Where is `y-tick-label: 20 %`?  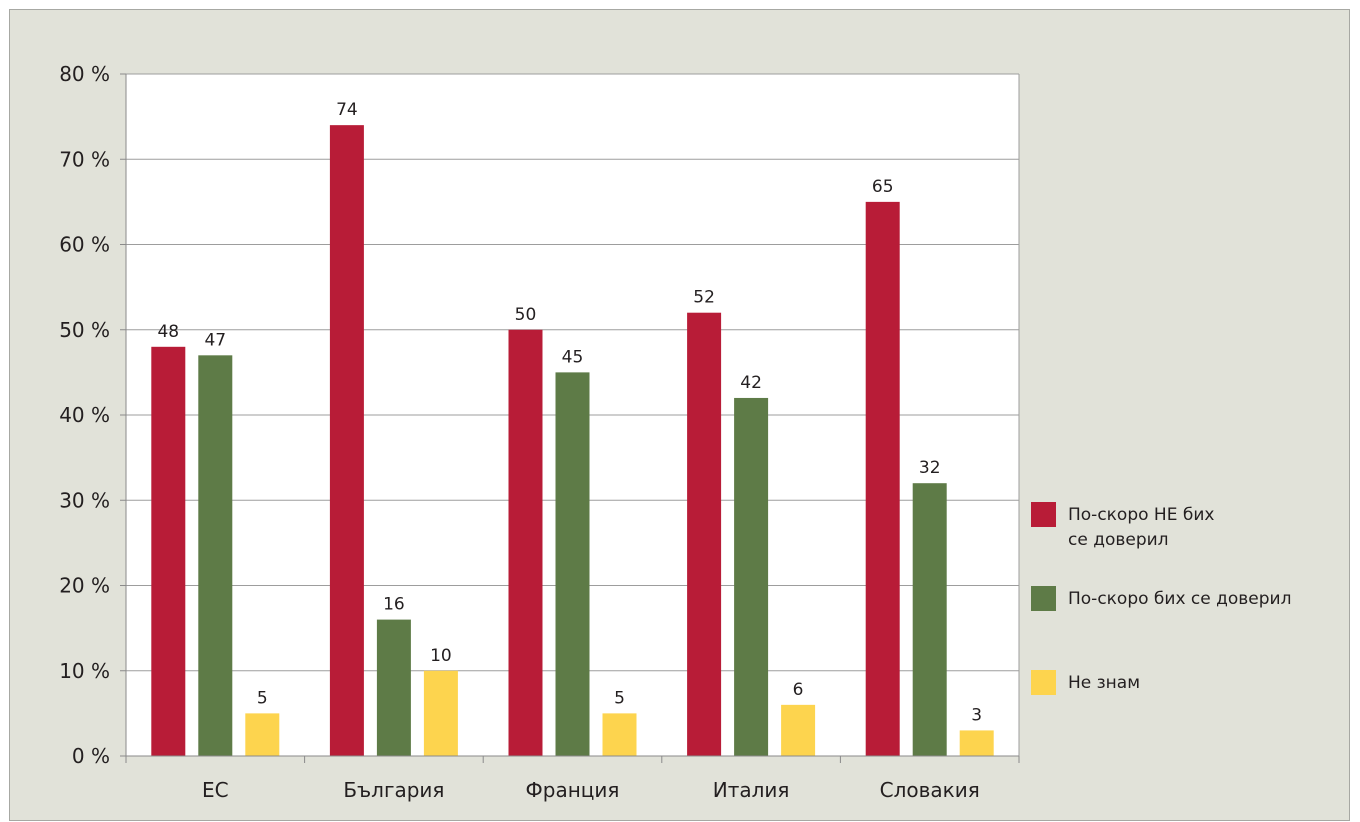
y-tick-label: 20 % is located at coordinates (84, 586).